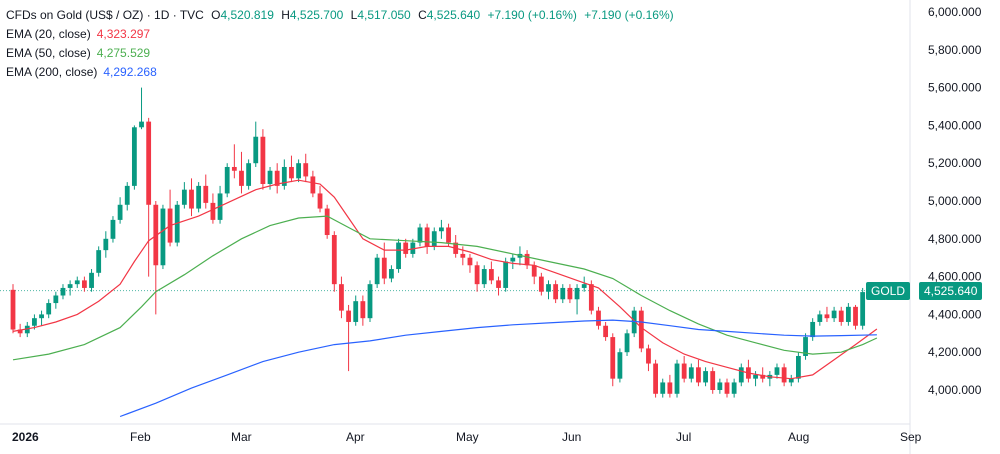 The height and width of the screenshot is (454, 1000). Describe the element at coordinates (105, 15) in the screenshot. I see `symbol-title: CFDs on Gold (US$ / OZ) · 1D · TVC` at that location.